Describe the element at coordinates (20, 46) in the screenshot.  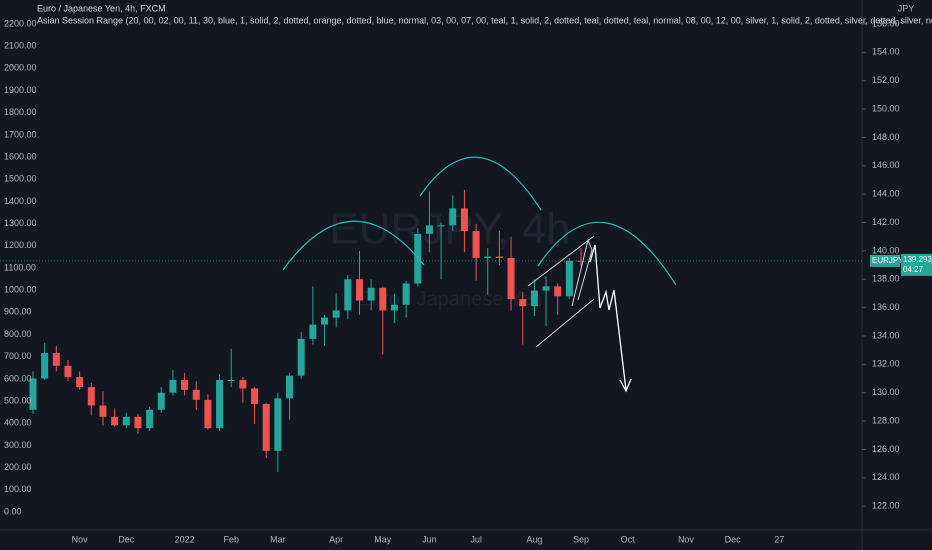
I see `y2-tick-label: 2100.00` at that location.